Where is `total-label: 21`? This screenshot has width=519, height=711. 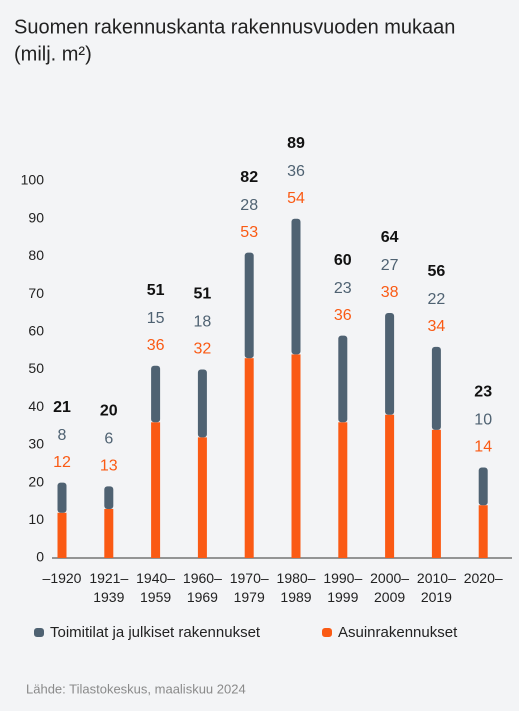 total-label: 21 is located at coordinates (62, 407).